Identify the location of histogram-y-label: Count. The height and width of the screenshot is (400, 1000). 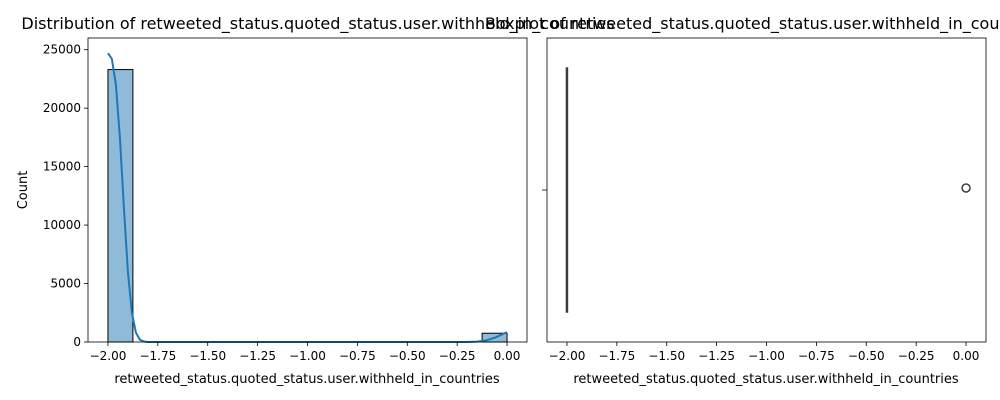
(23, 190).